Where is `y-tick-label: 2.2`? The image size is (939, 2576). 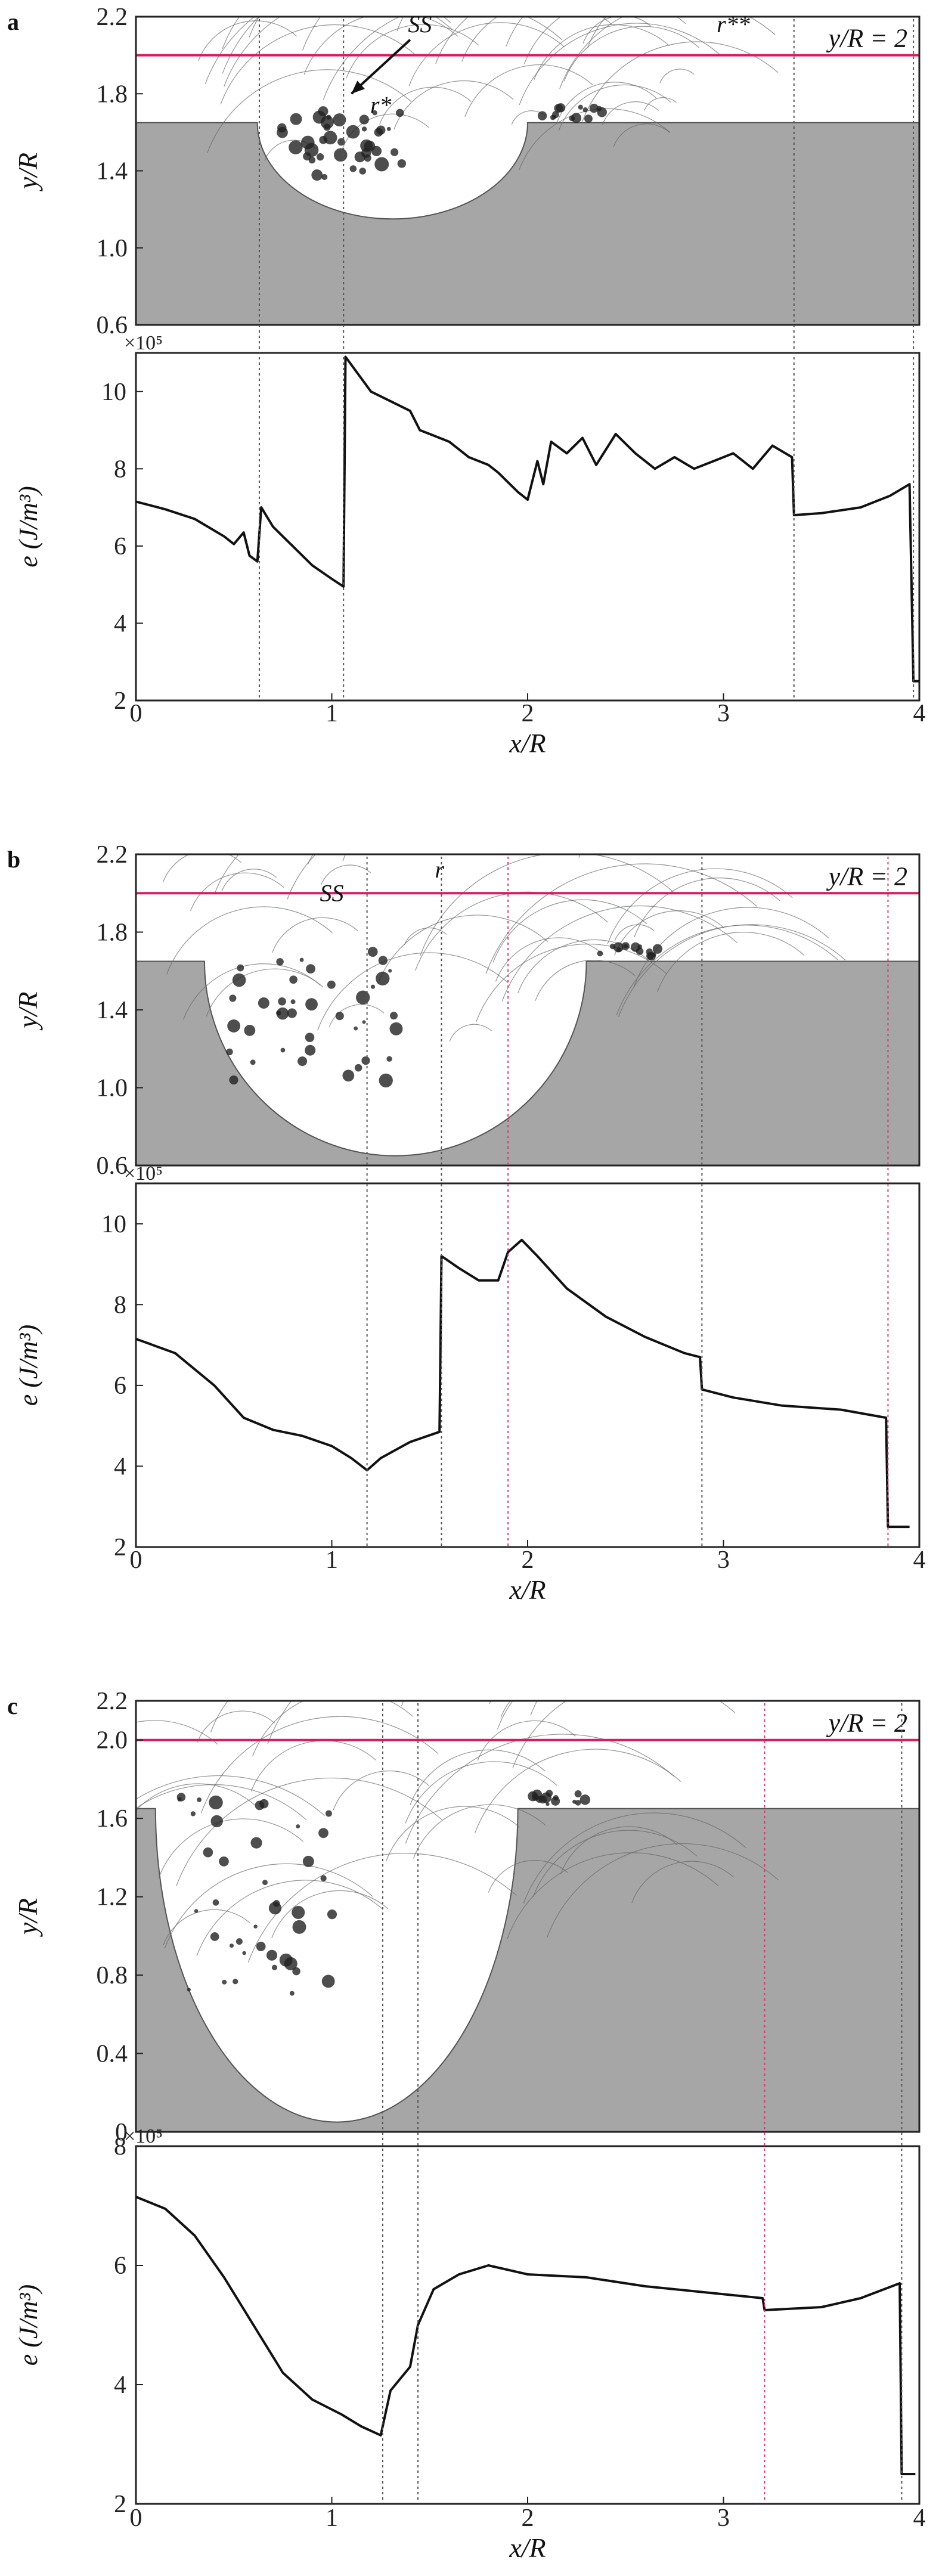 y-tick-label: 2.2 is located at coordinates (112, 1701).